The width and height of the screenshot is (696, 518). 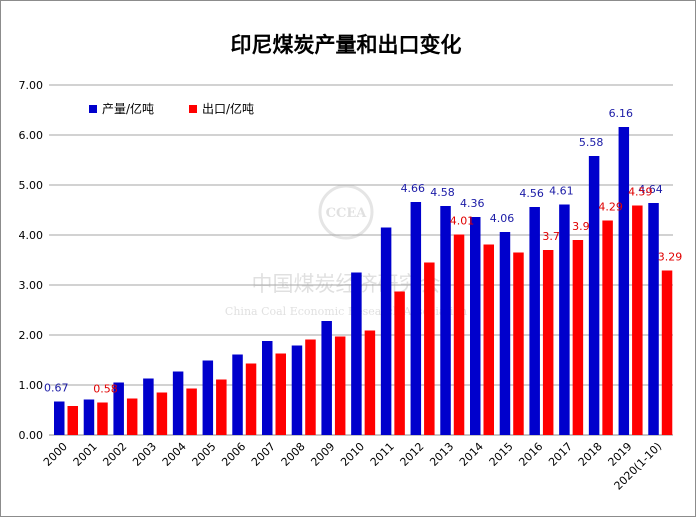 What do you see at coordinates (531, 193) in the screenshot?
I see `production-data-label: 4.56` at bounding box center [531, 193].